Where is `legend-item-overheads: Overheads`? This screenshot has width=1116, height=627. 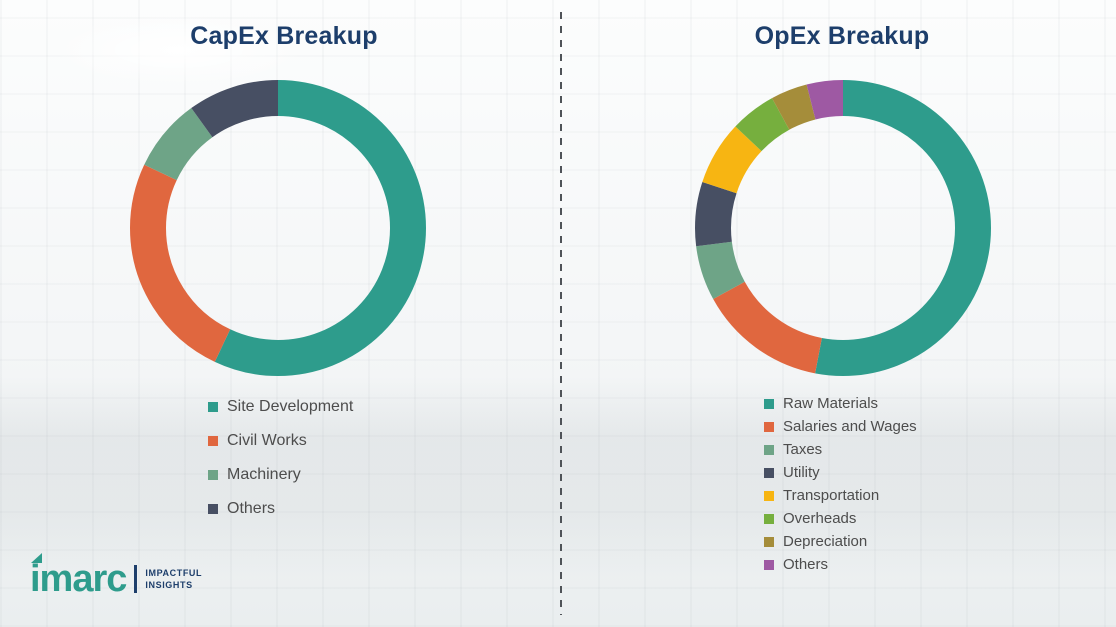 legend-item-overheads: Overheads is located at coordinates (840, 518).